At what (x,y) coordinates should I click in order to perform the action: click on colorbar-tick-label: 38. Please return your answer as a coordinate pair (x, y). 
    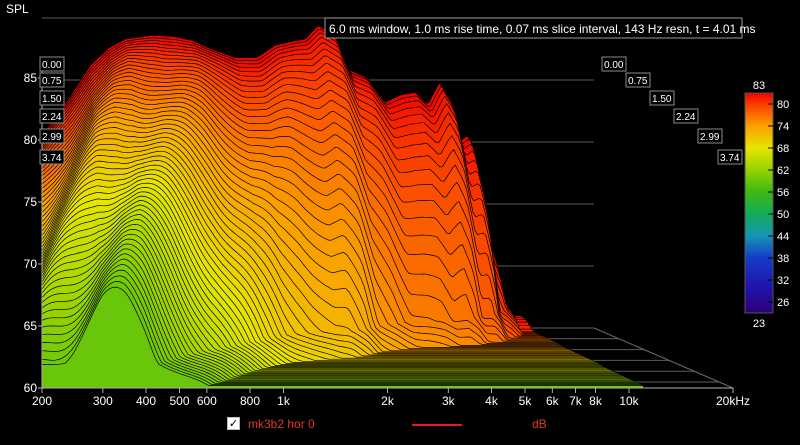
    Looking at the image, I should click on (783, 259).